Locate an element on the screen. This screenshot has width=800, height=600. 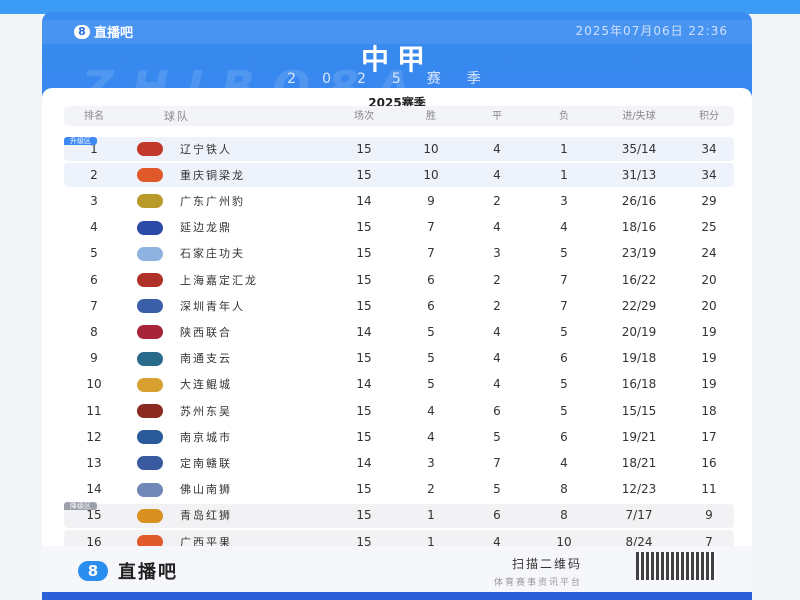
cell-goals: 20/19 is located at coordinates (639, 331).